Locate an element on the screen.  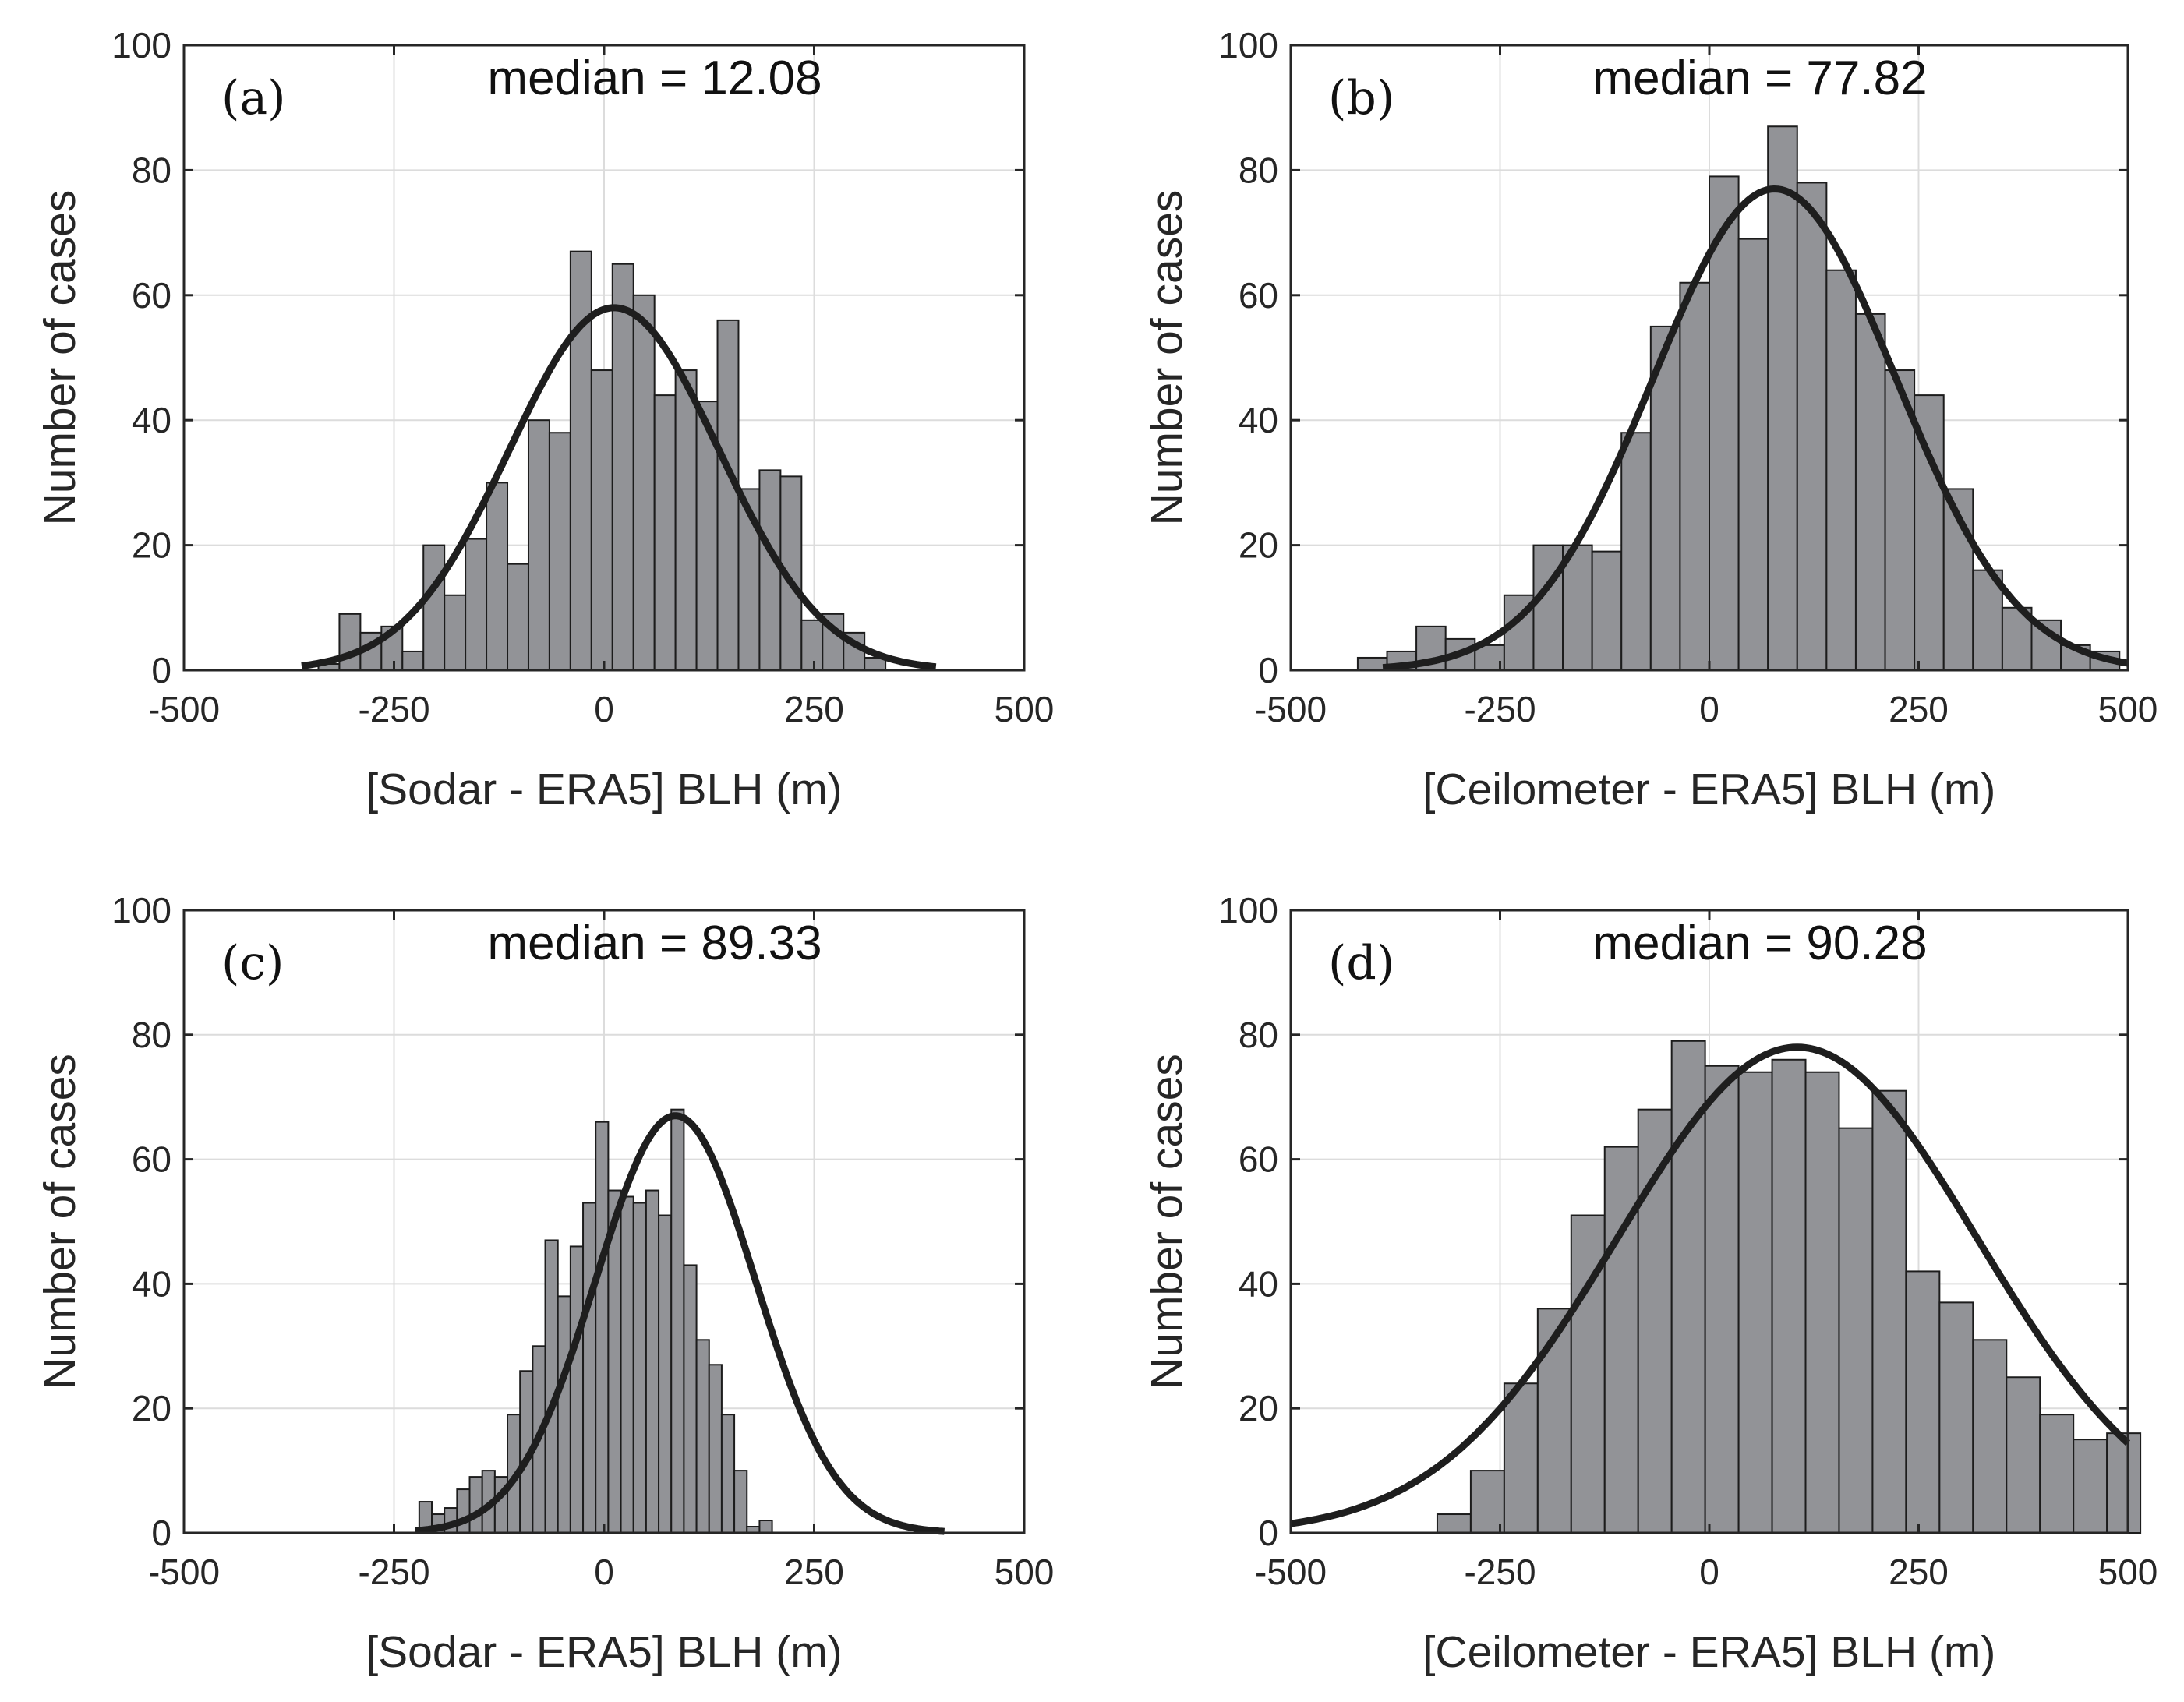
median-annotation: median = 12.08 is located at coordinates (654, 78).